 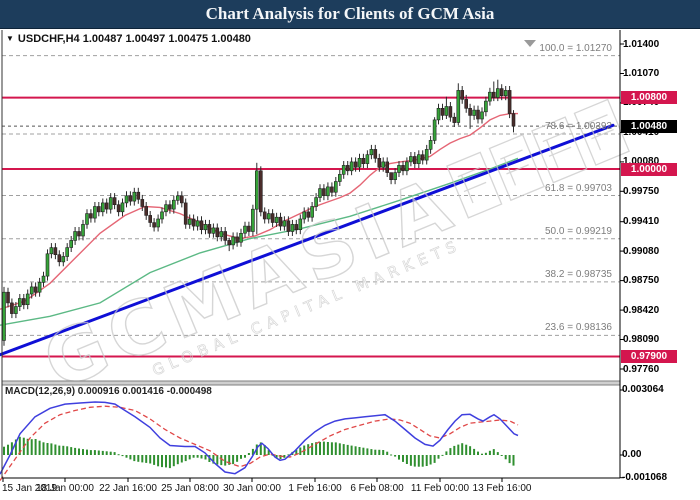 What do you see at coordinates (30, 488) in the screenshot?
I see `time-axis-label: 15 Jan 2019` at bounding box center [30, 488].